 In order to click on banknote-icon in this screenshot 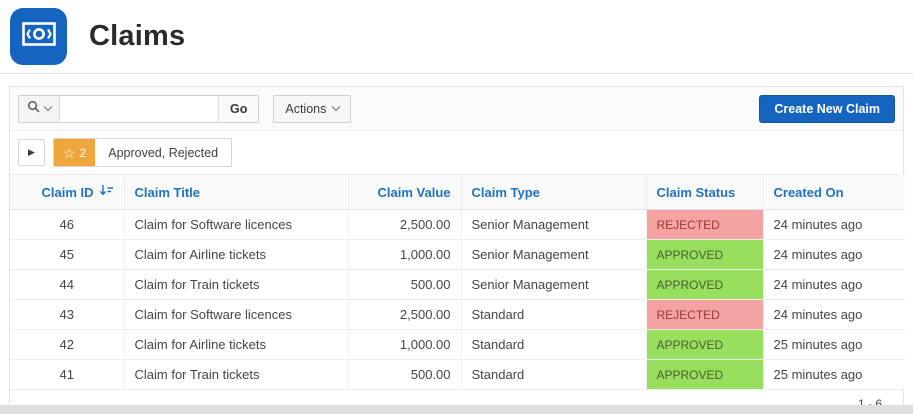, I will do `click(38, 36)`.